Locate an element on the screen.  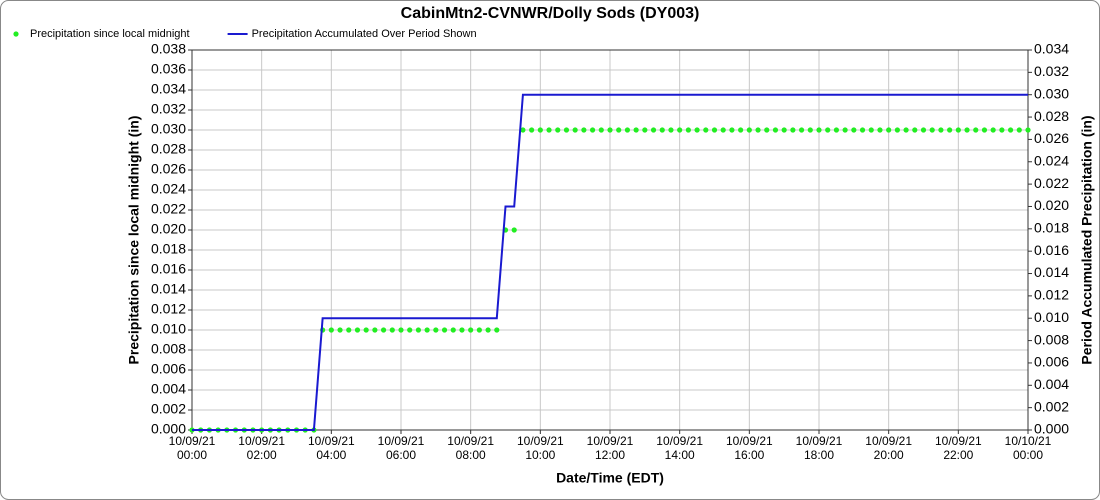
y-tick-label: 0.032 is located at coordinates (168, 109).